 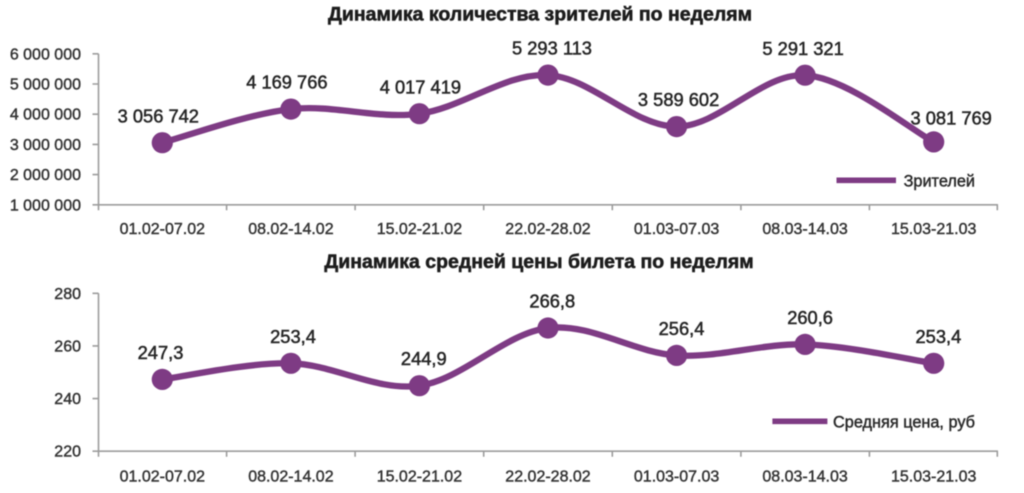 What do you see at coordinates (424, 358) in the screenshot?
I see `svg-text: 244,9` at bounding box center [424, 358].